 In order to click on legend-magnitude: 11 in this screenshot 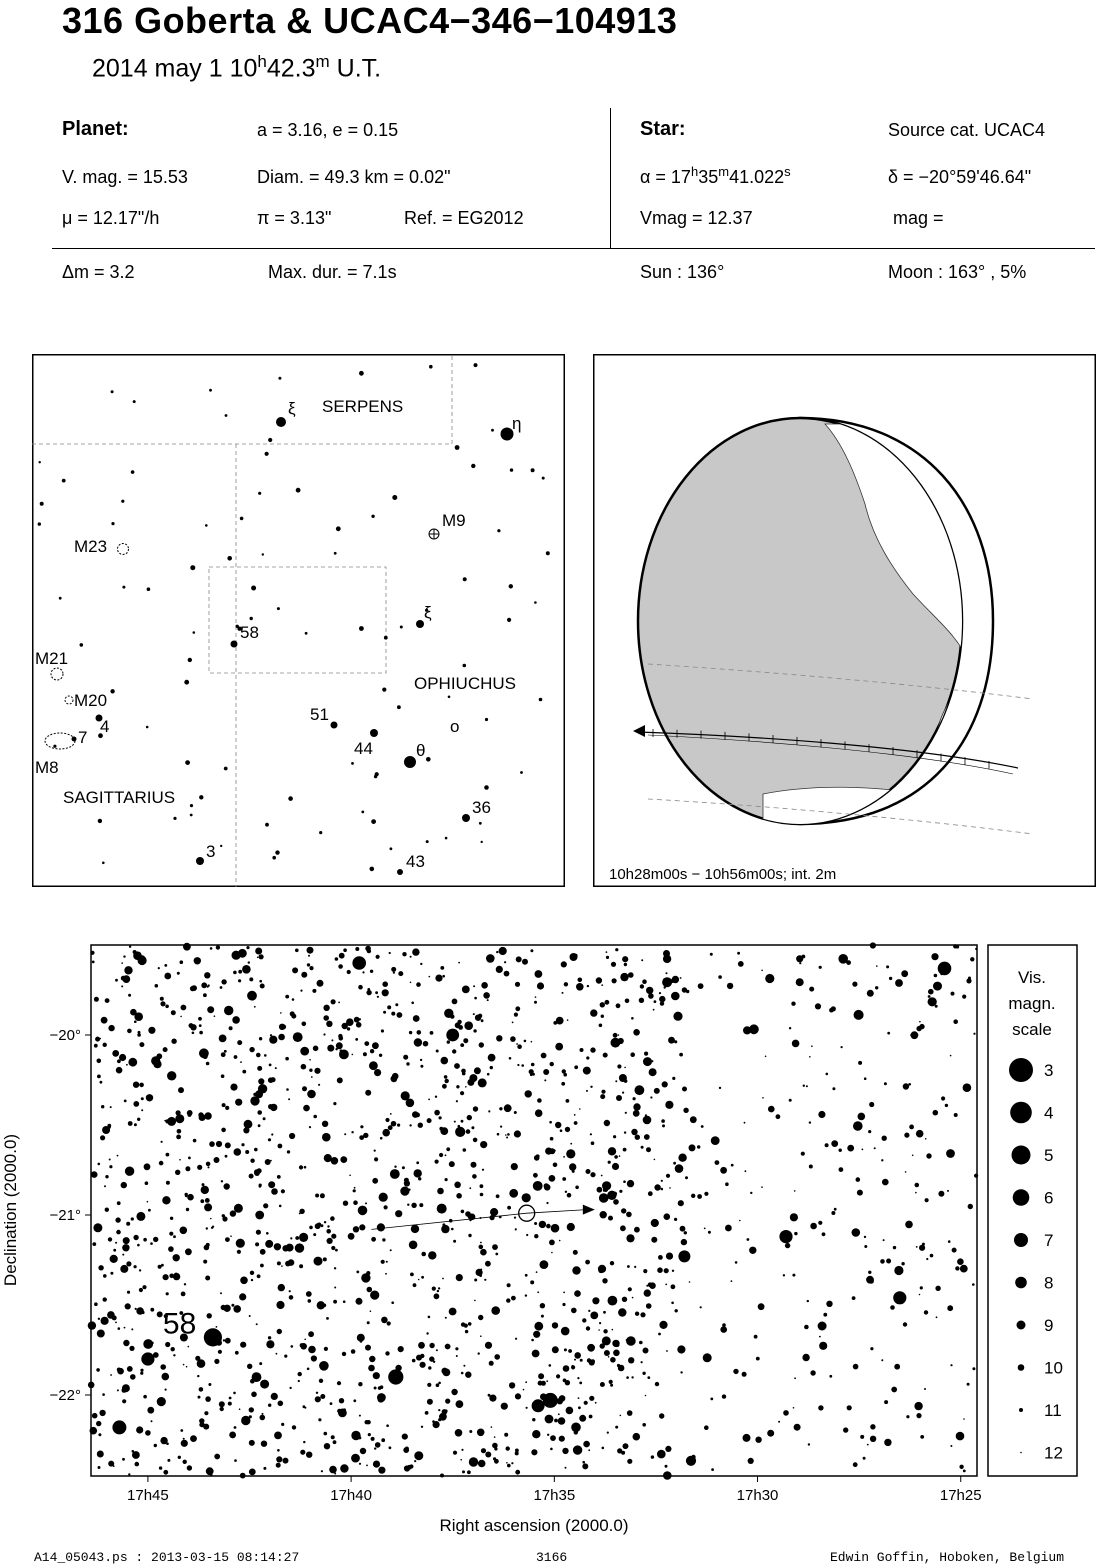, I will do `click(1053, 1410)`.